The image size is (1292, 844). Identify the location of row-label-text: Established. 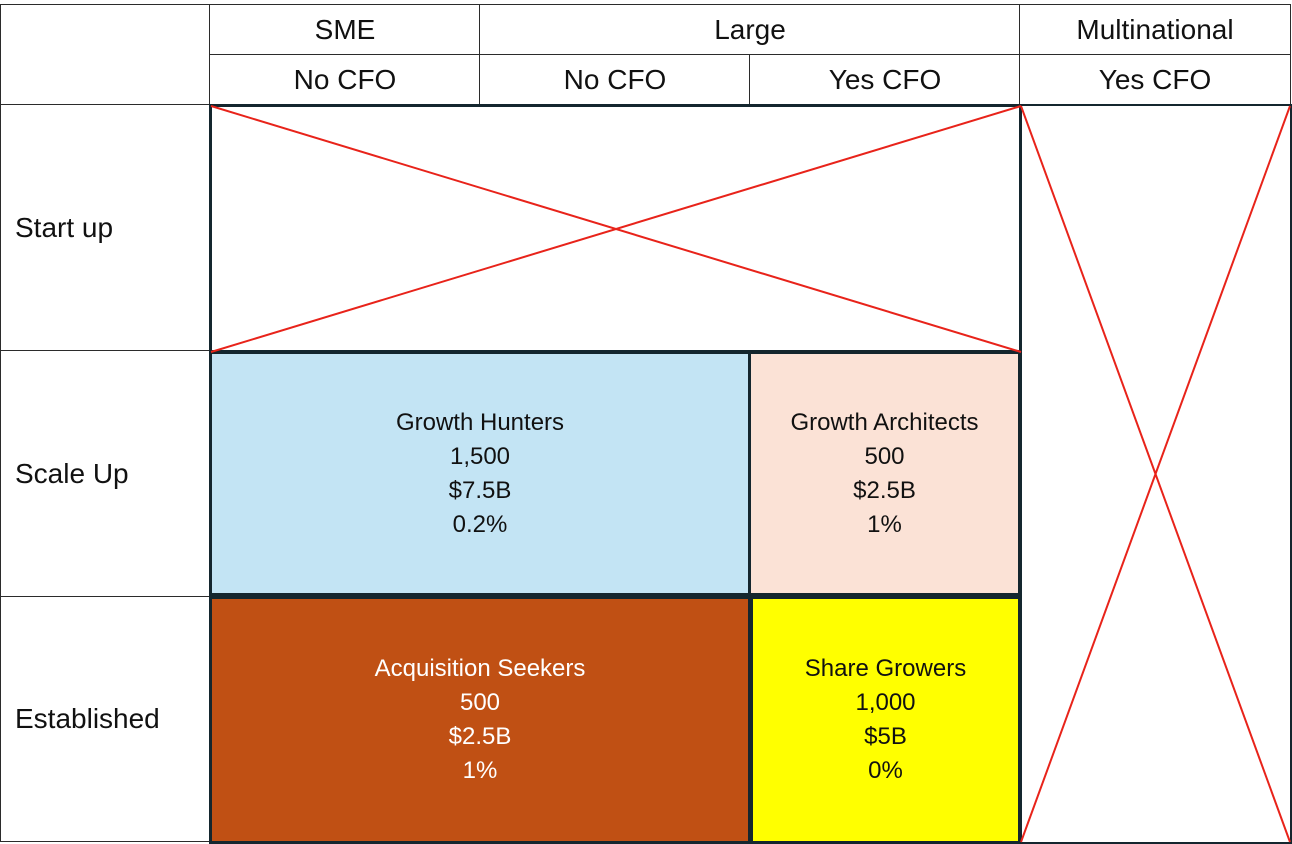
(87, 718).